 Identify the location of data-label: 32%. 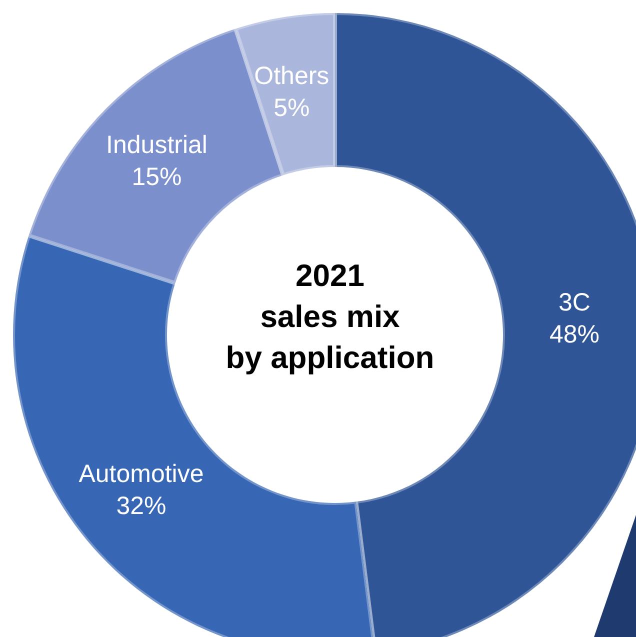
(141, 506).